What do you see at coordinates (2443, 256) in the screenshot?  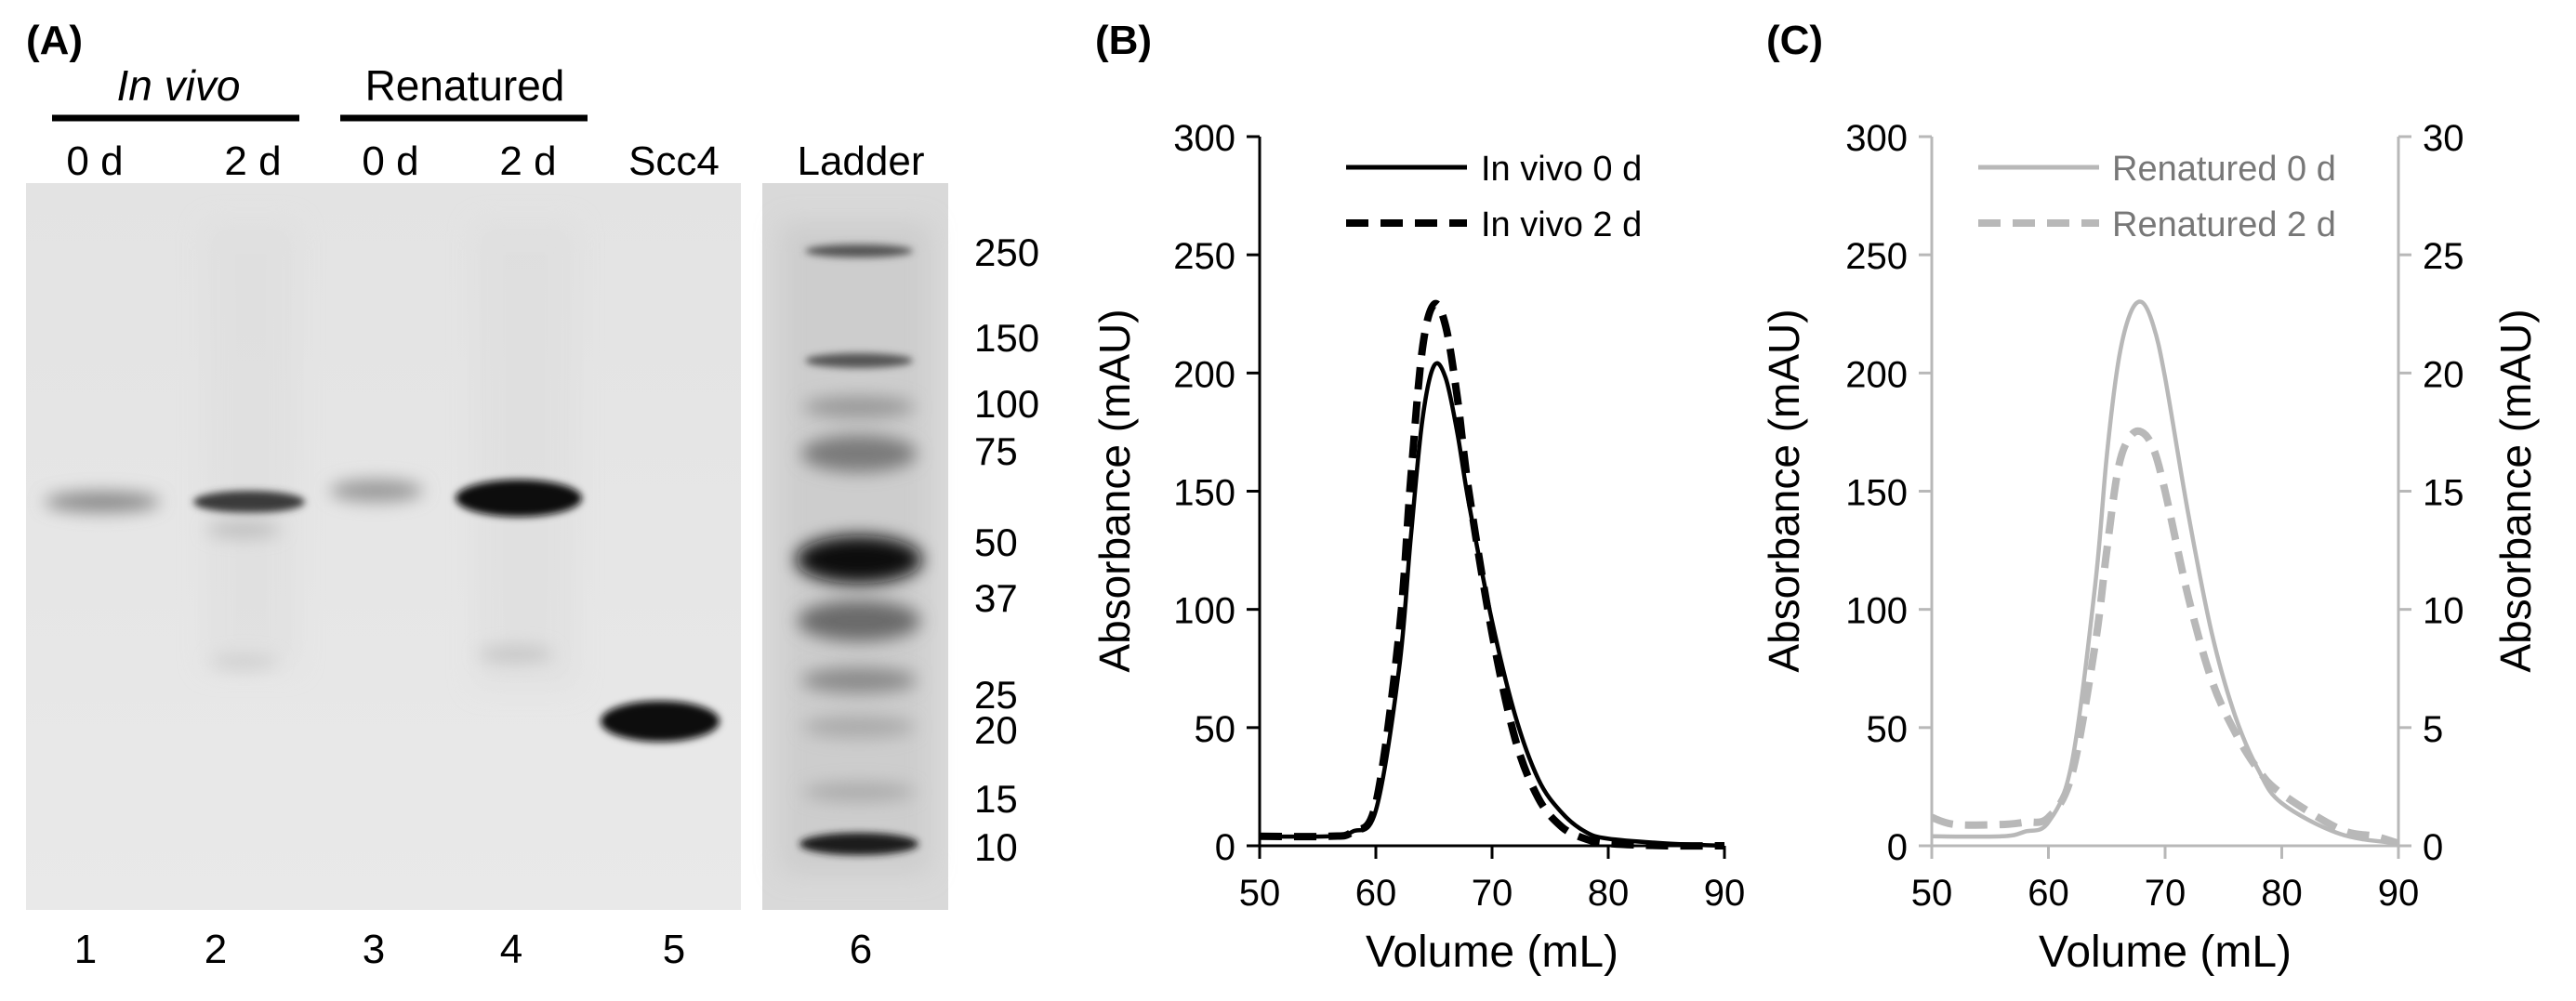 I see `y2-tick-label: 25` at bounding box center [2443, 256].